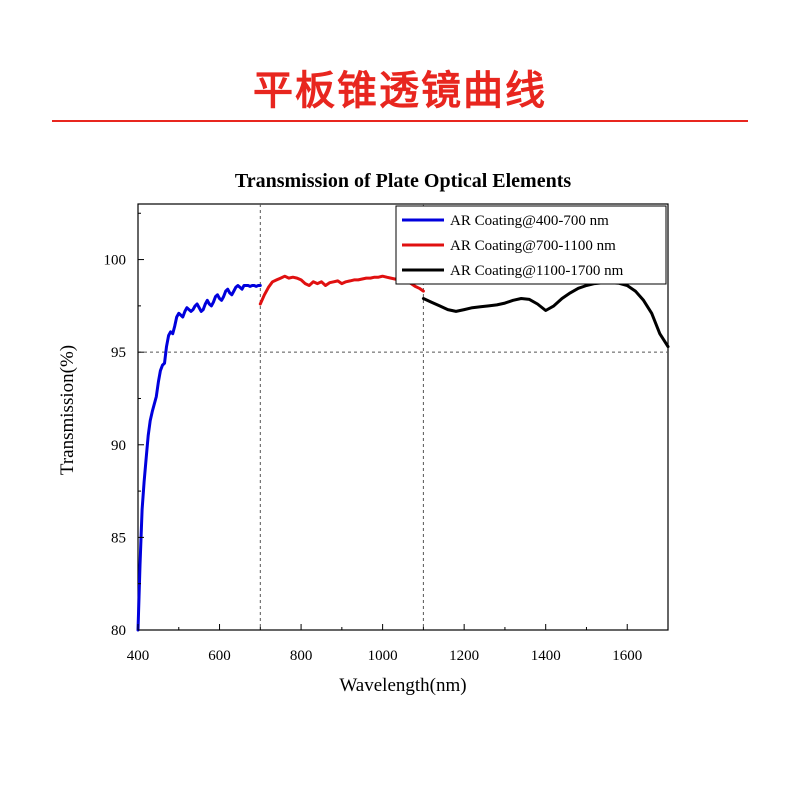  I want to click on chart-title: Transmission of Plate Optical Elements, so click(403, 181).